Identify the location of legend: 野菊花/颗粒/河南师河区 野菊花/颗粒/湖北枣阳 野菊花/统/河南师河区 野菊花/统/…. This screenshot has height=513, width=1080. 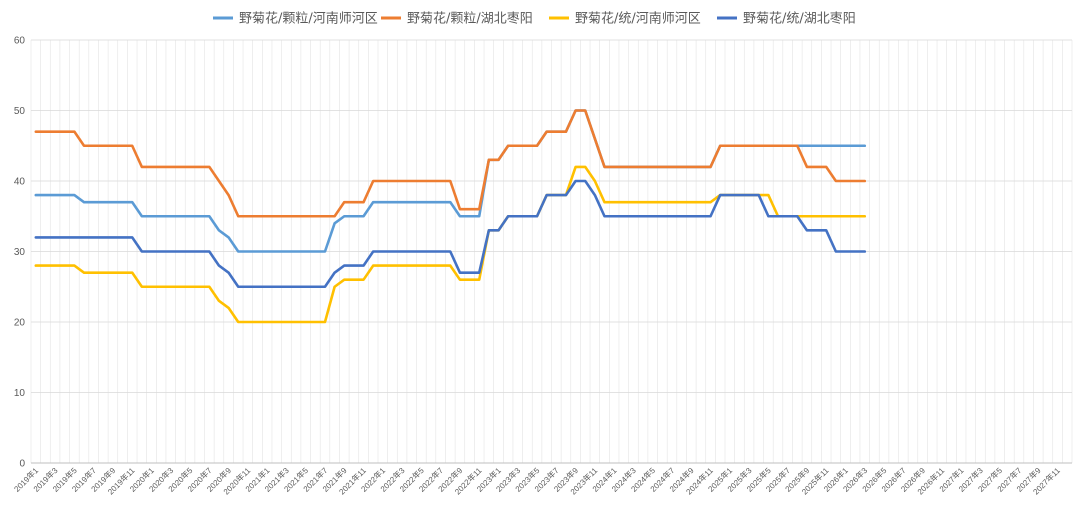
(534, 19).